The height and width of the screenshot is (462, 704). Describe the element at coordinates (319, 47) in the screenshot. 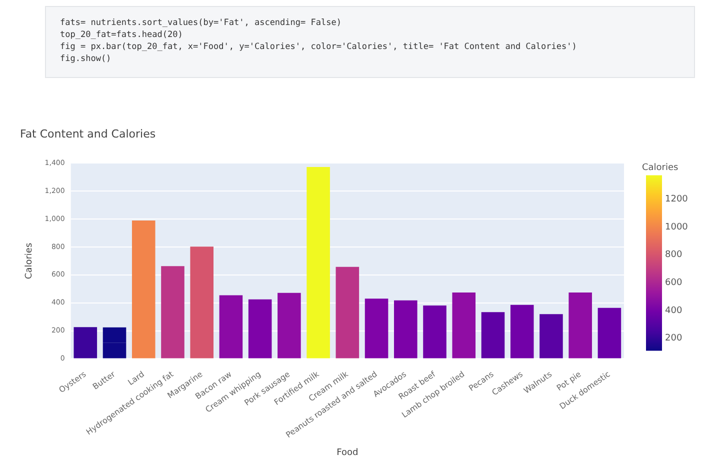

I see `text: fig = px.bar(top_20_fat, x='Food', y='Calories', color='Calories', title= 'Fat Content and Calories')` at that location.